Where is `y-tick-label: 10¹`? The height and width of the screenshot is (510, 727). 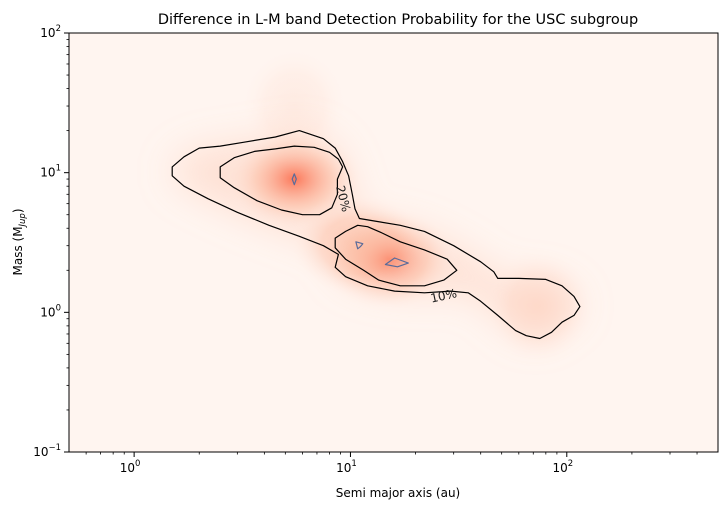
y-tick-label: 10¹ is located at coordinates (50, 172).